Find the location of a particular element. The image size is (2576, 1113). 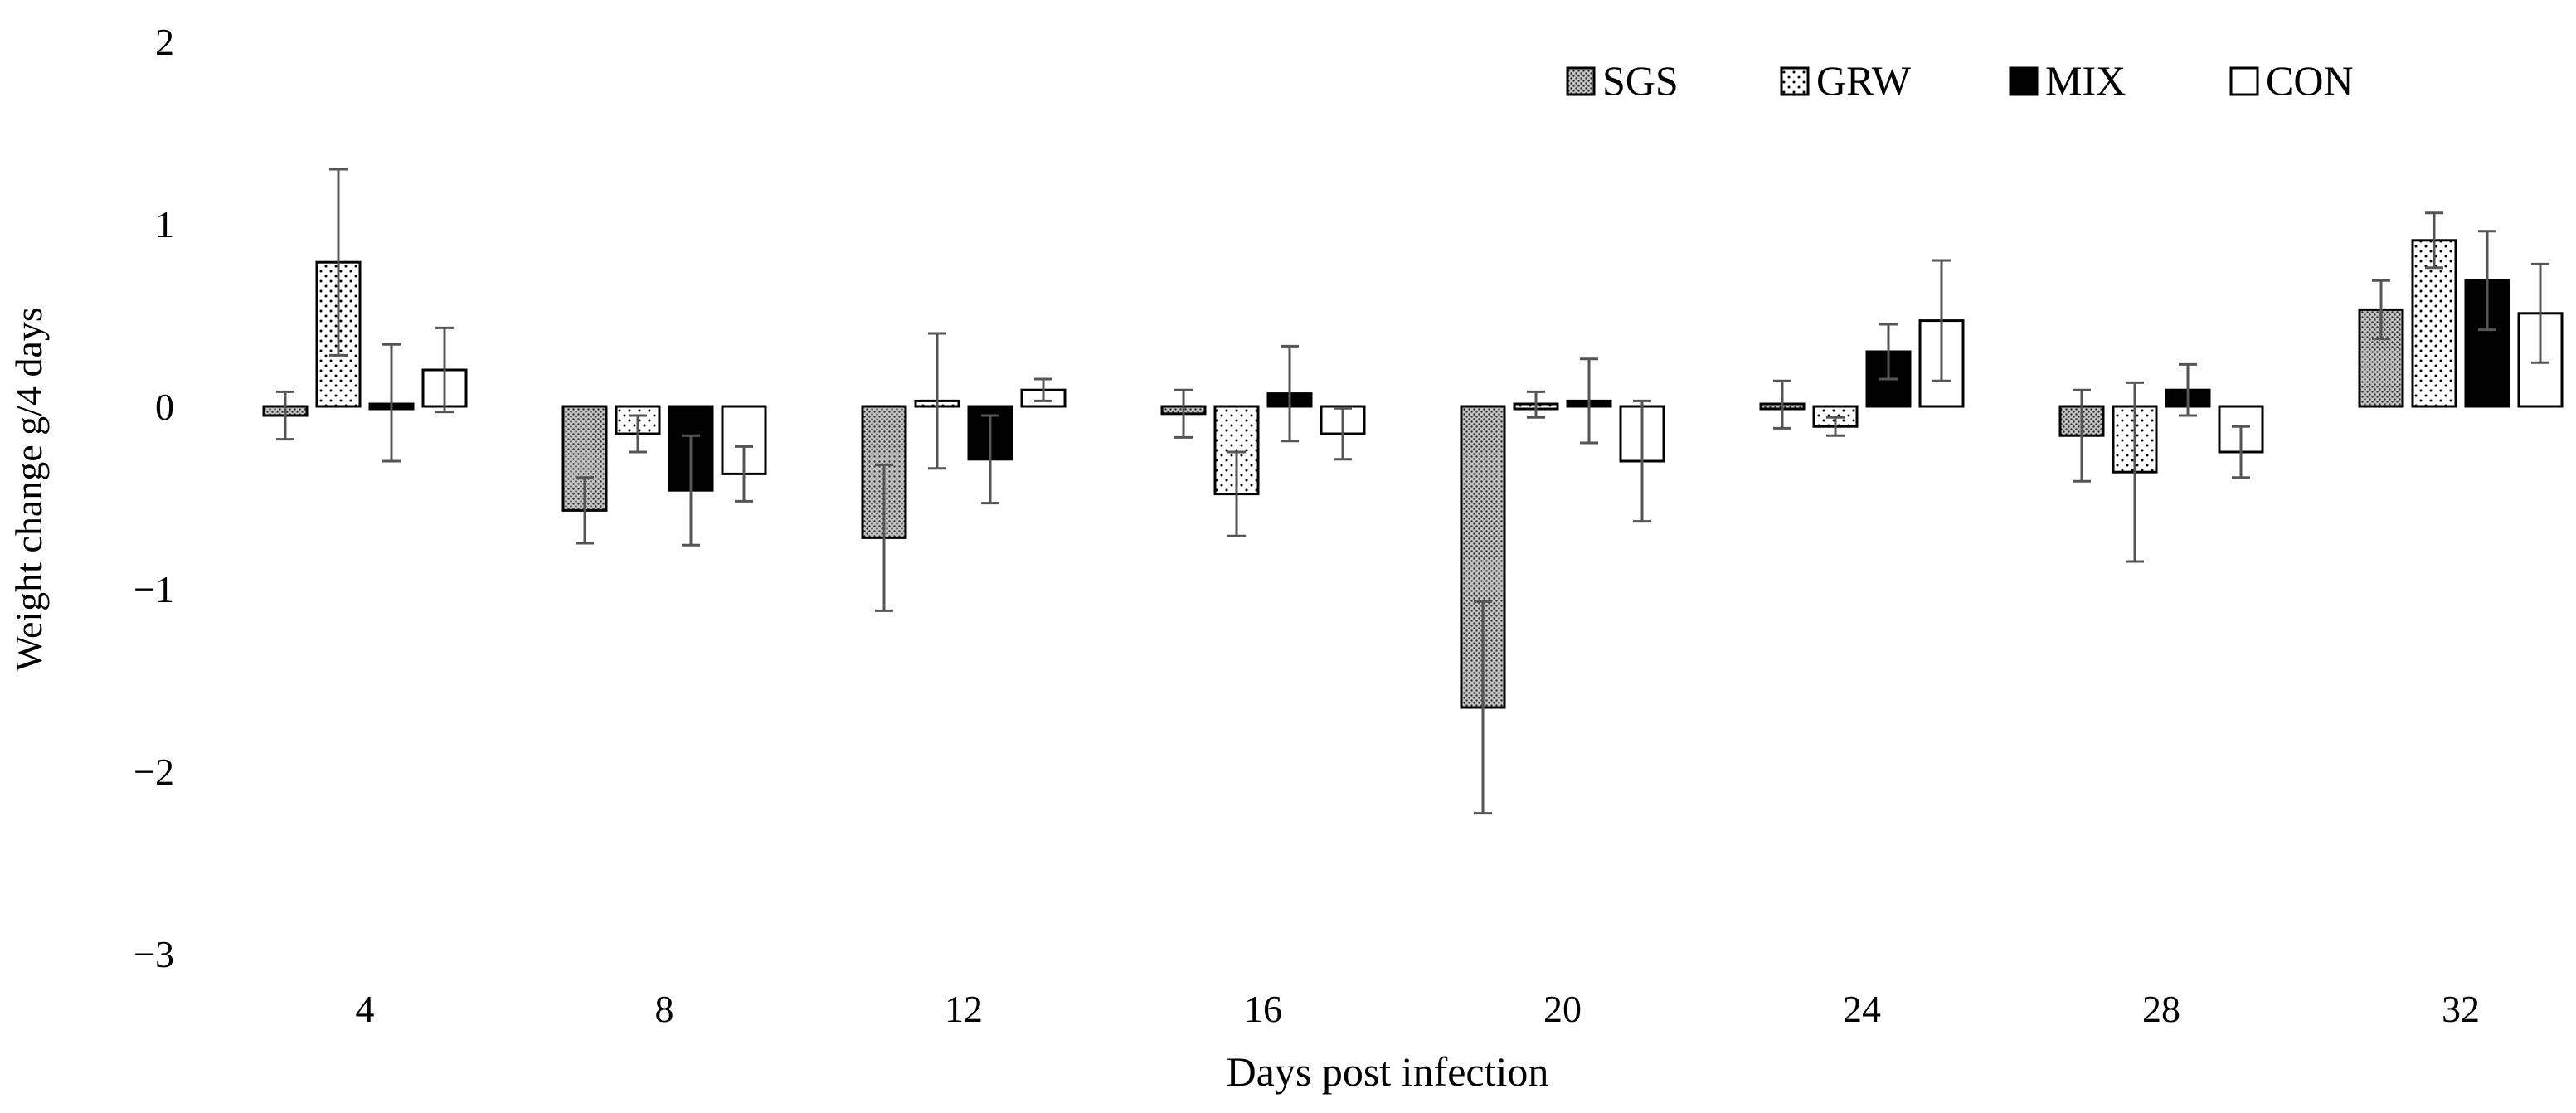

y-tick-label: −3 is located at coordinates (154, 954).